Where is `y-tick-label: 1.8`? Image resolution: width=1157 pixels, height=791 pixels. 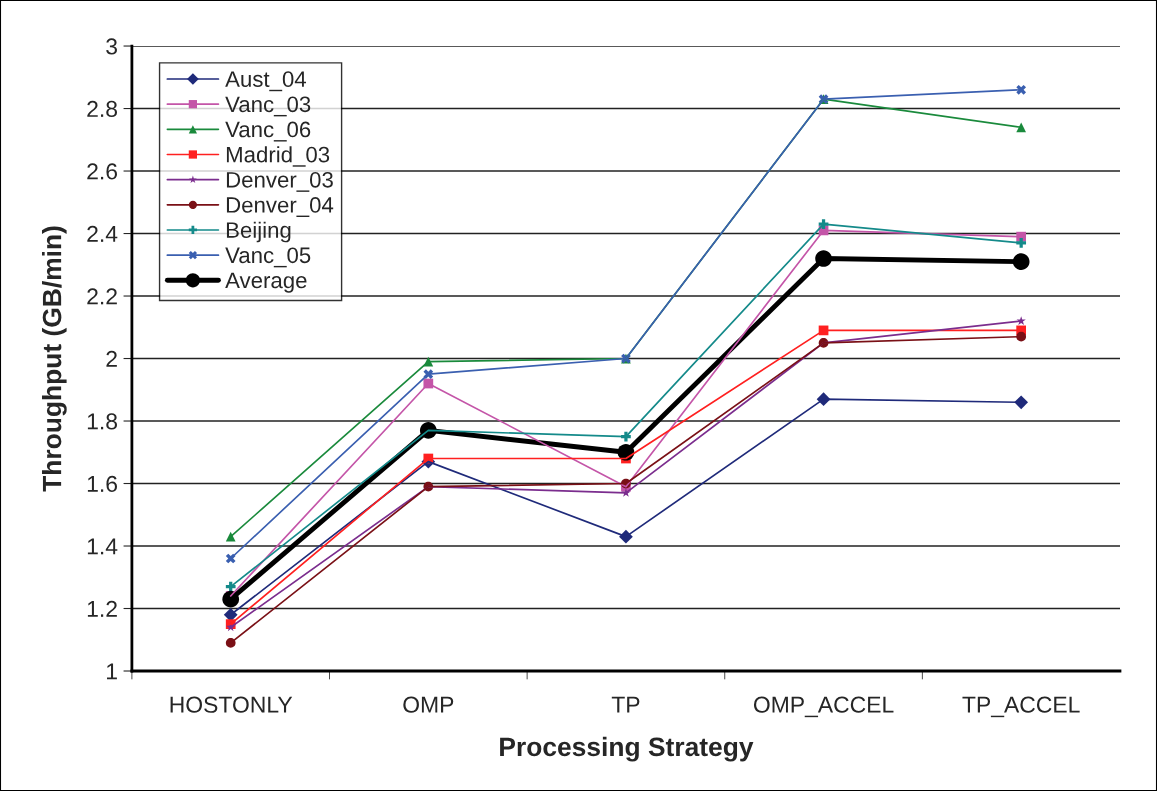 y-tick-label: 1.8 is located at coordinates (102, 421).